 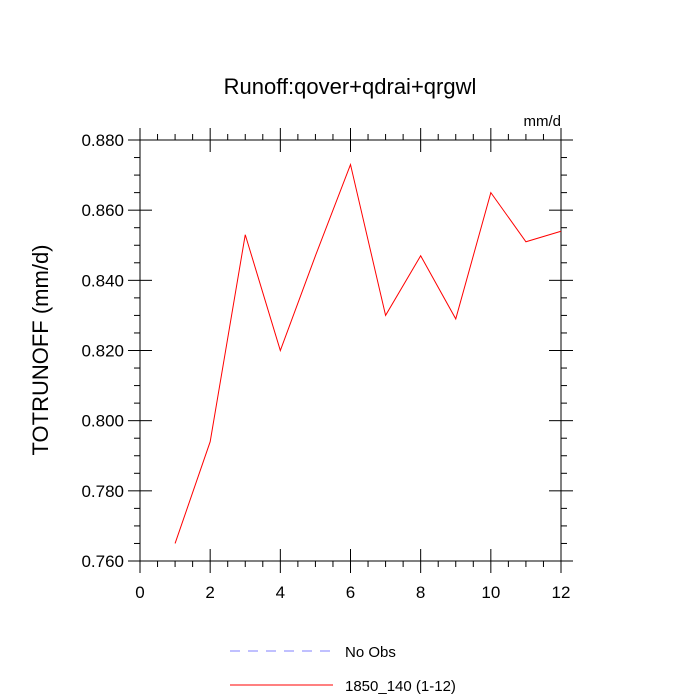 What do you see at coordinates (420, 592) in the screenshot?
I see `x-tick-label: 8` at bounding box center [420, 592].